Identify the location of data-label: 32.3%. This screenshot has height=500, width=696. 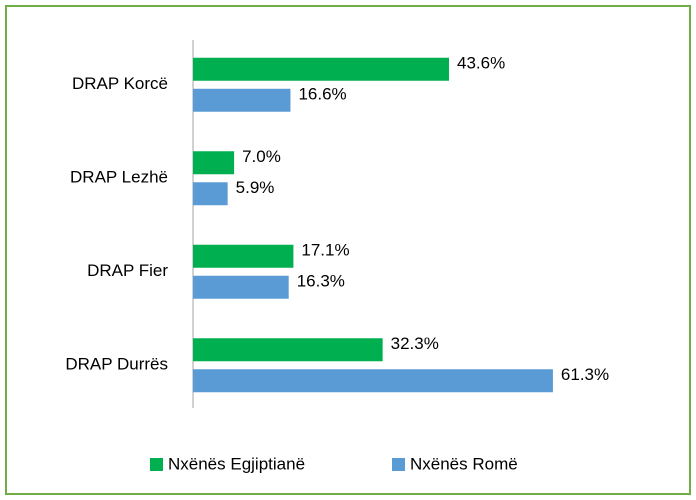
(415, 343).